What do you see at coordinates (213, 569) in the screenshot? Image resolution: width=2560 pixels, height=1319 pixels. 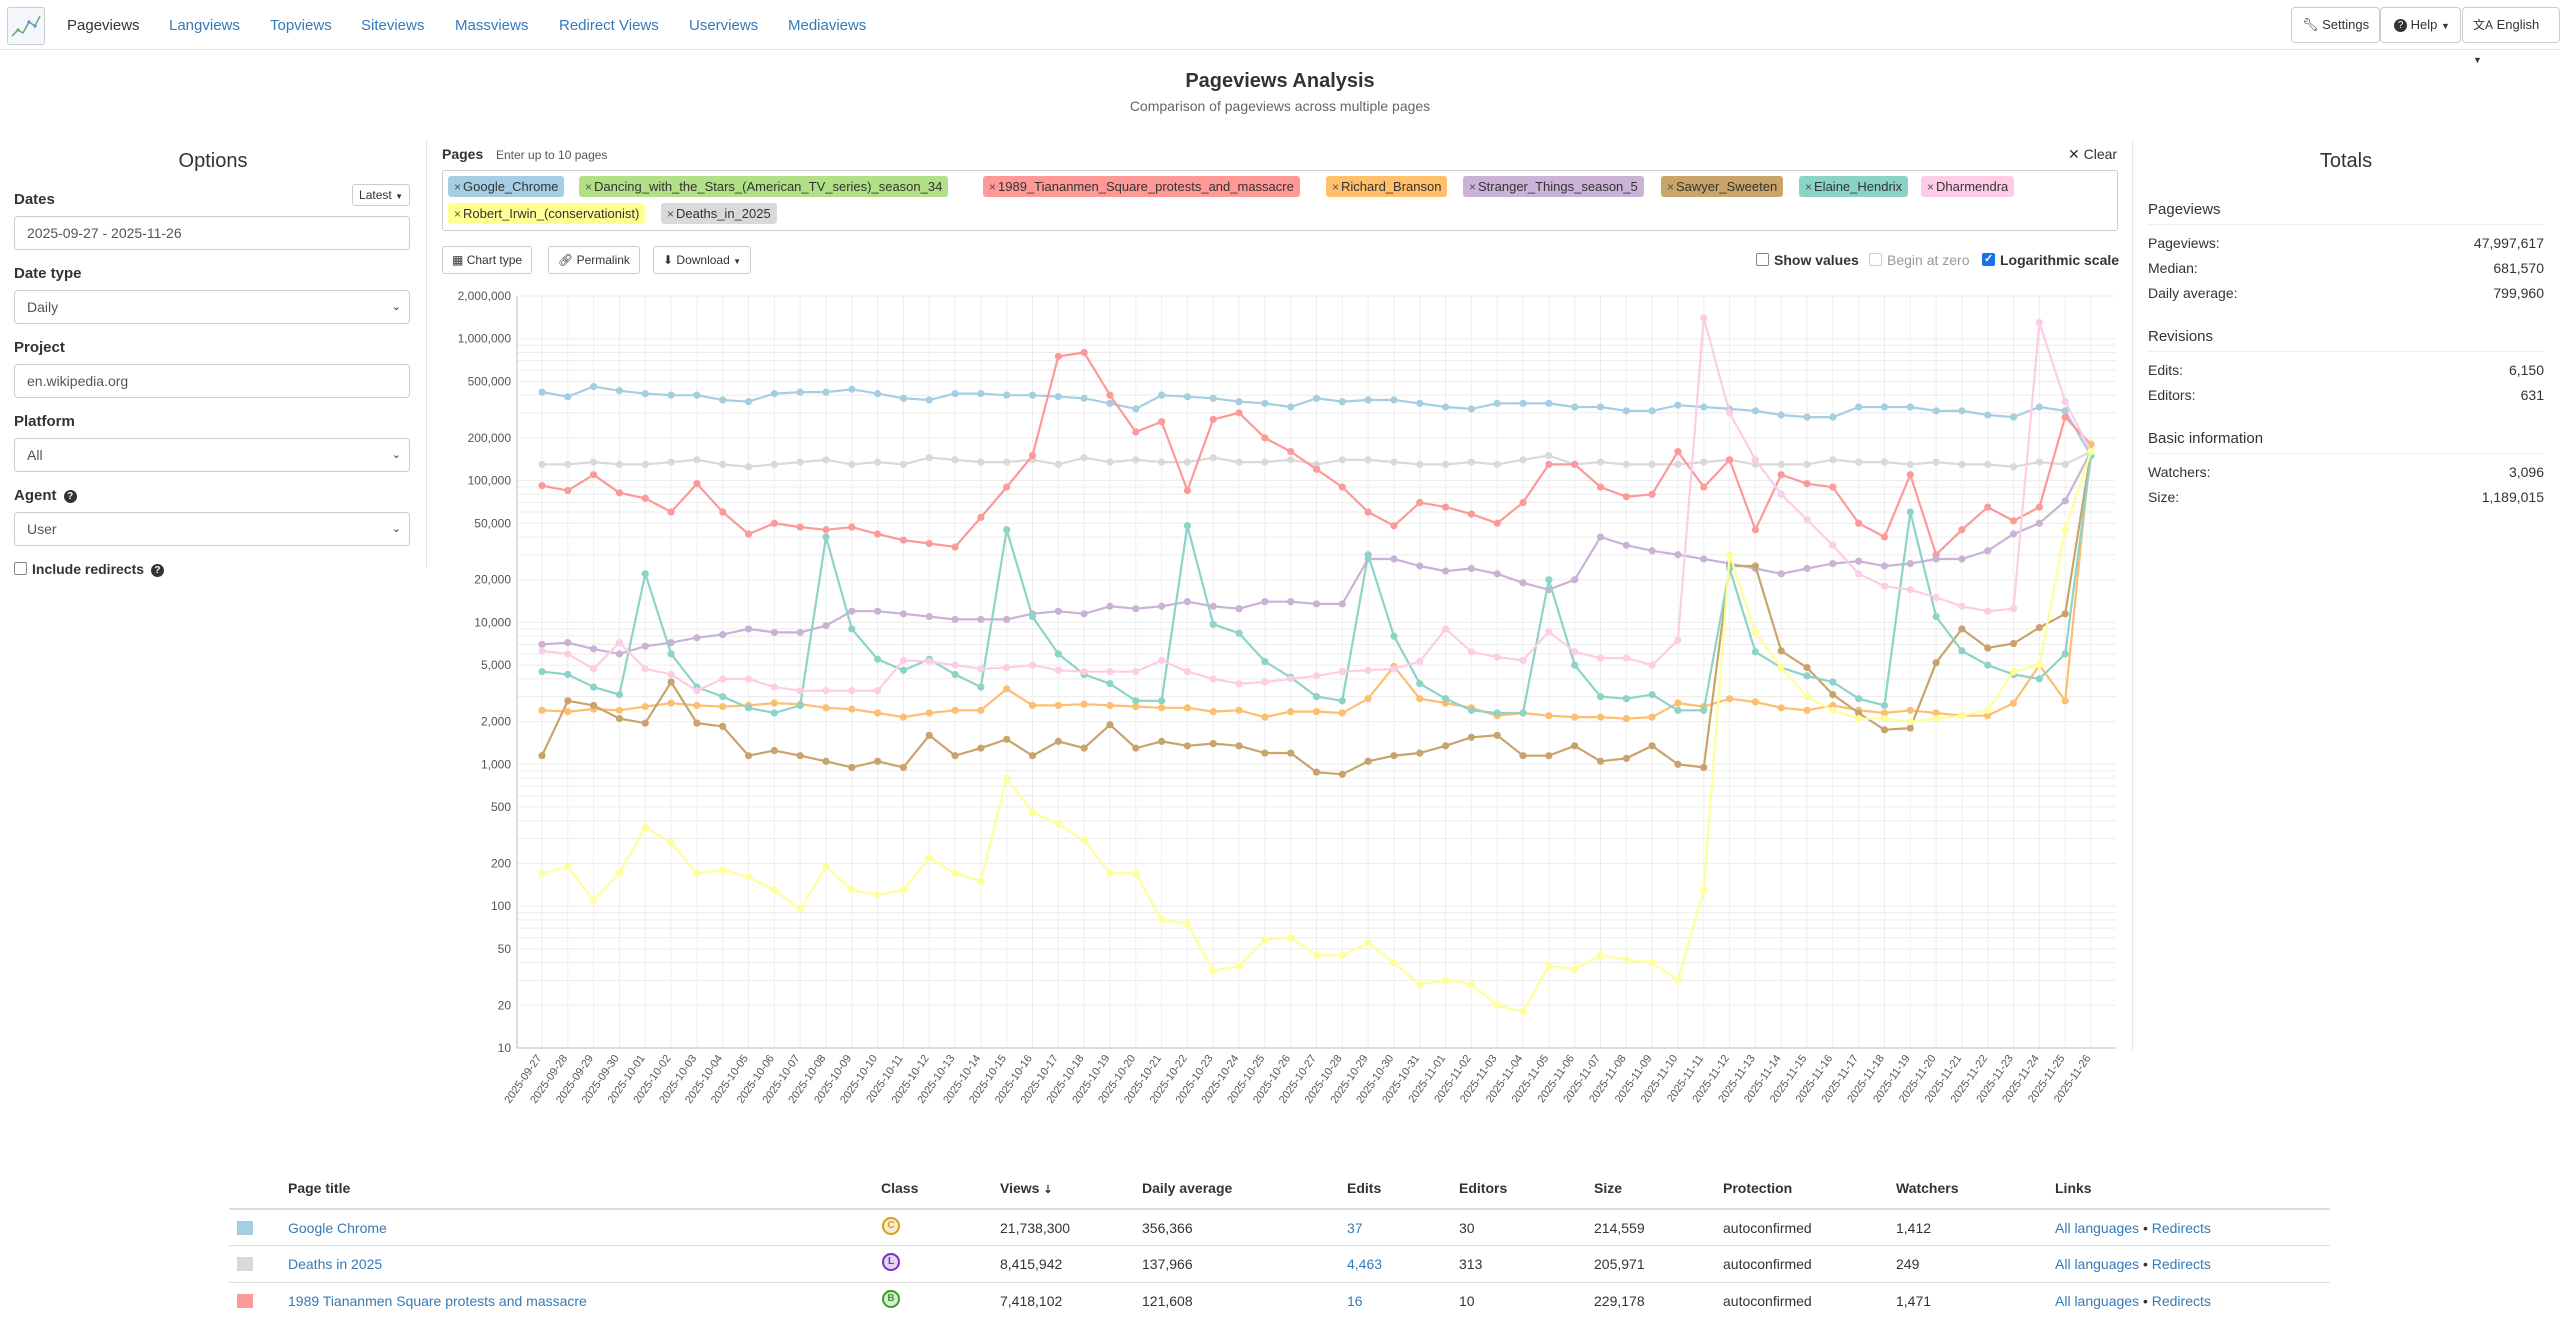 I see `include-redirects: Include redirects ?` at bounding box center [213, 569].